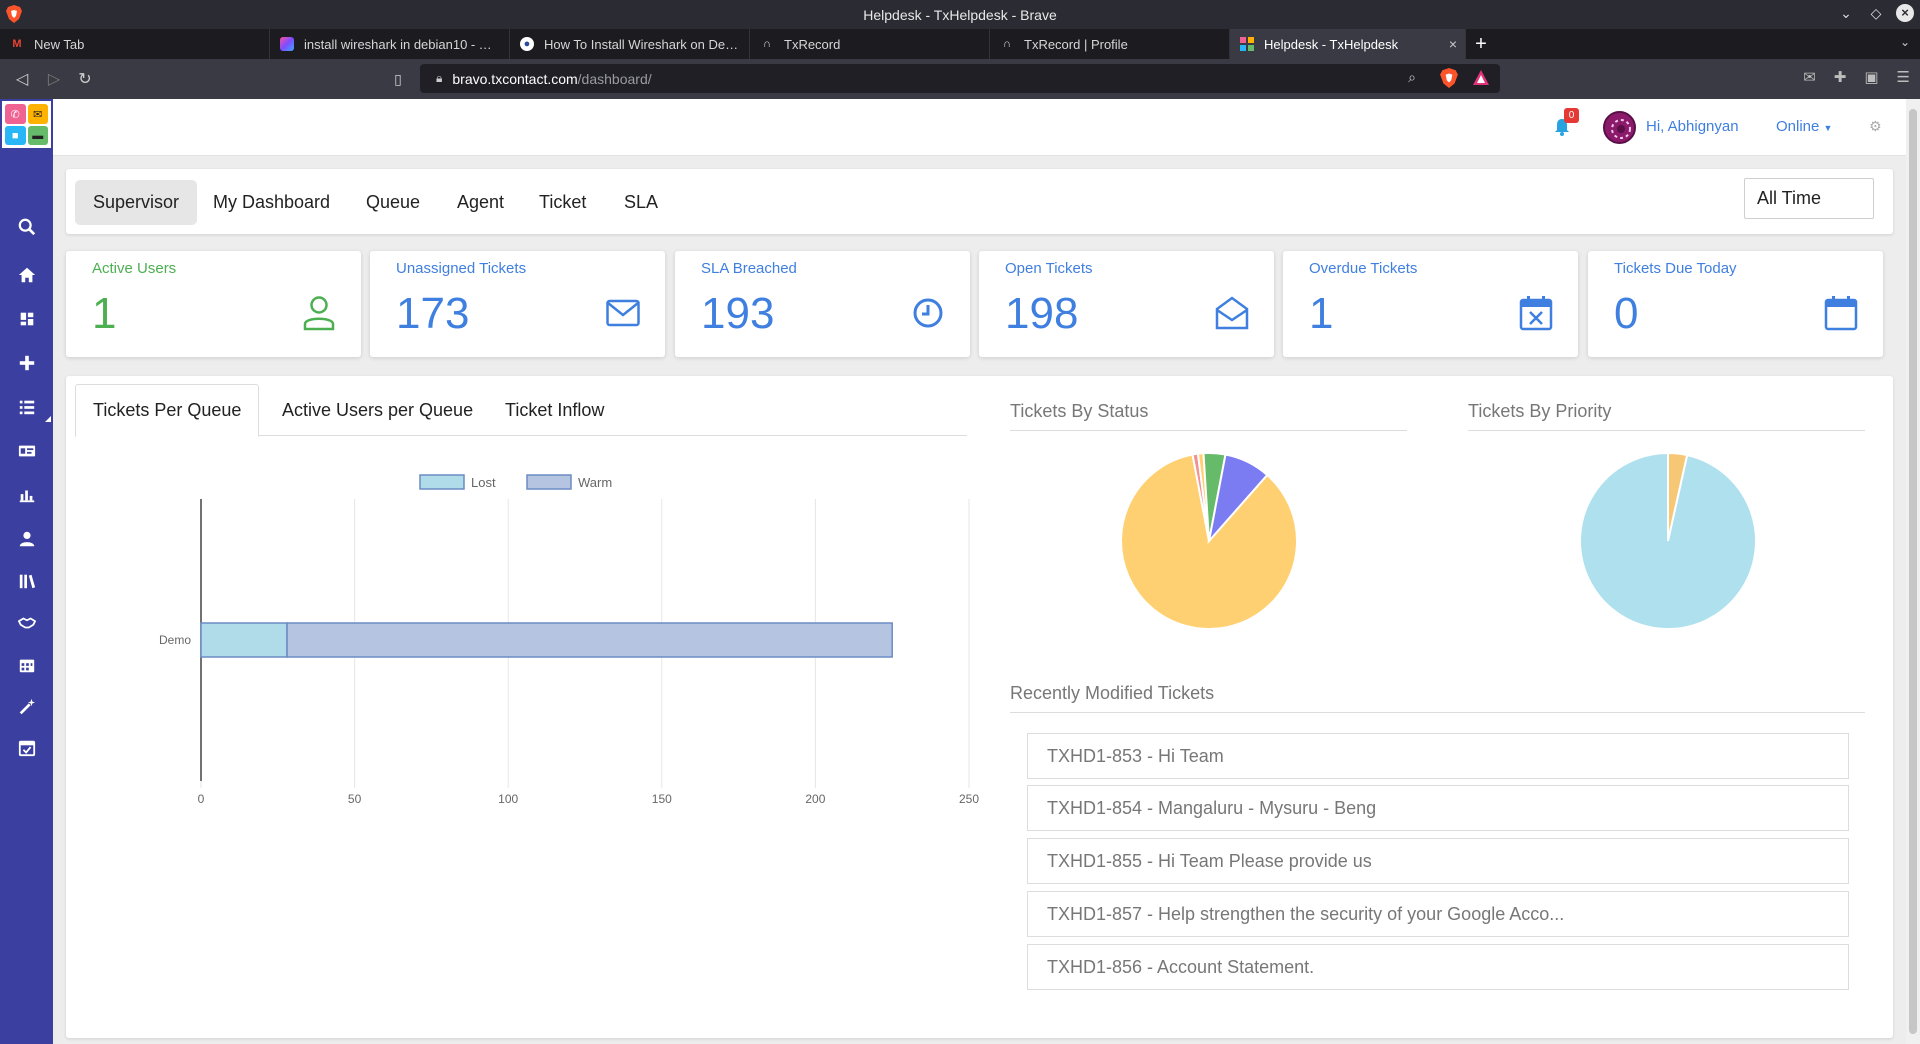 The image size is (1920, 1044). I want to click on search-icon, so click(26, 227).